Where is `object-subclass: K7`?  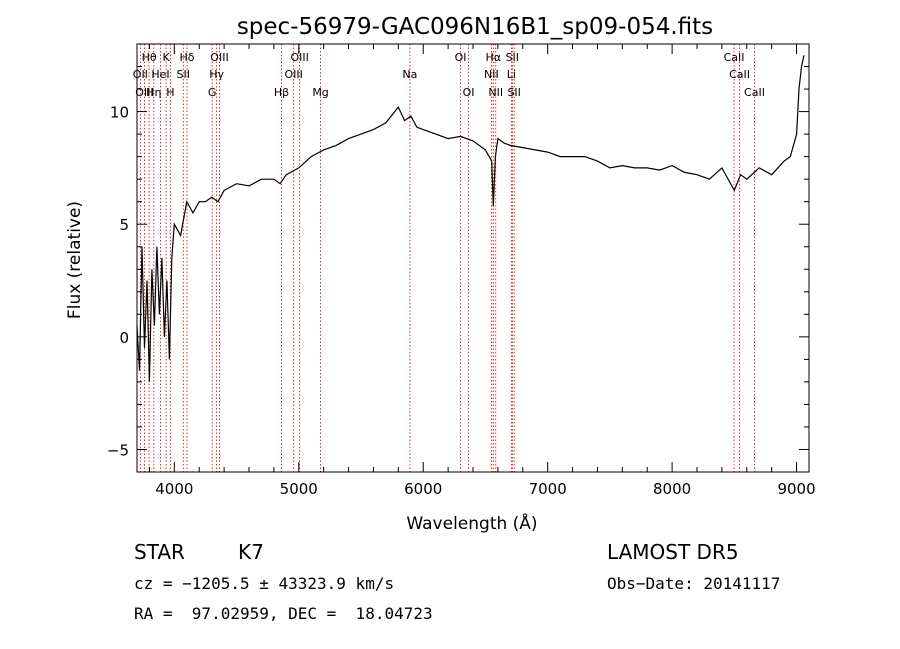
object-subclass: K7 is located at coordinates (251, 552).